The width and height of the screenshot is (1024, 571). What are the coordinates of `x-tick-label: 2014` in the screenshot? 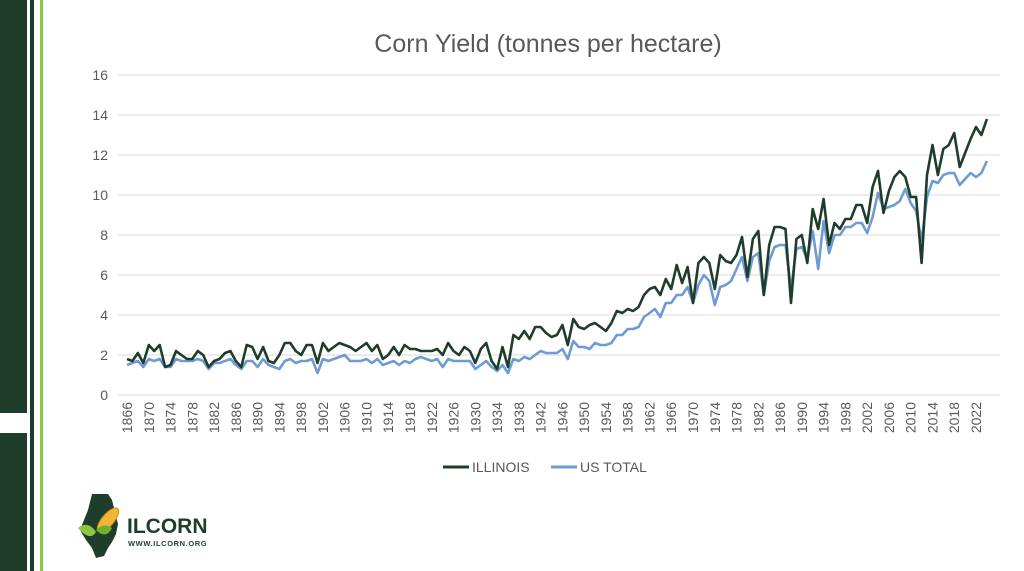 It's located at (932, 417).